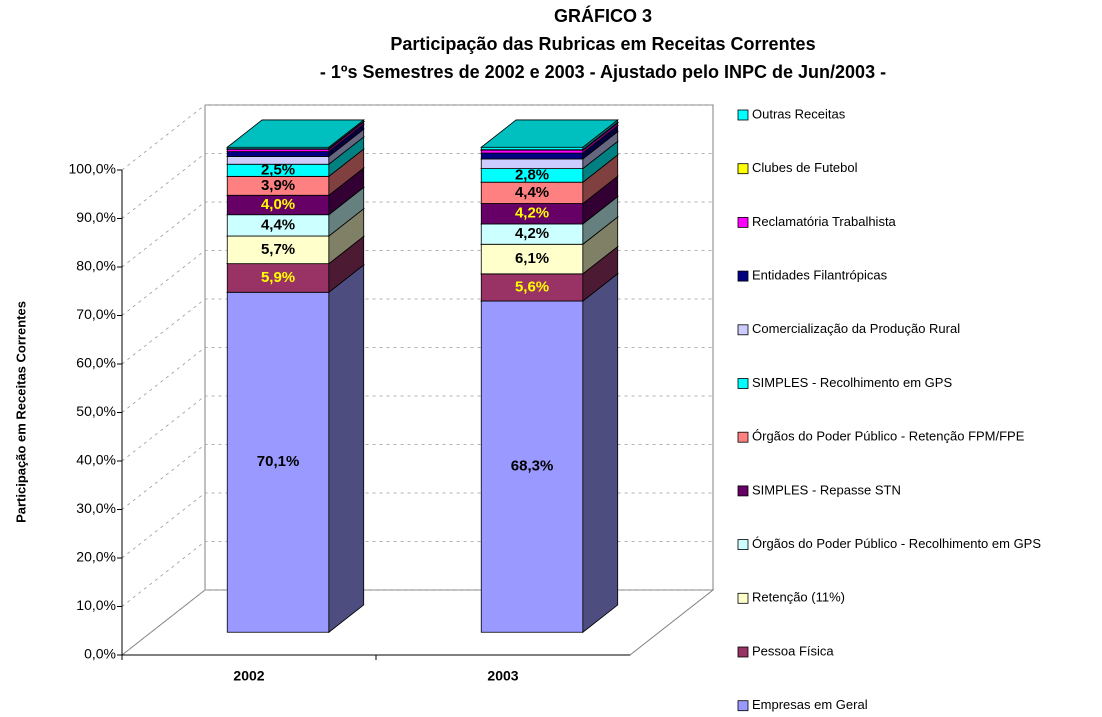 Image resolution: width=1102 pixels, height=717 pixels. What do you see at coordinates (96, 411) in the screenshot?
I see `y-tick-label: 50,0%` at bounding box center [96, 411].